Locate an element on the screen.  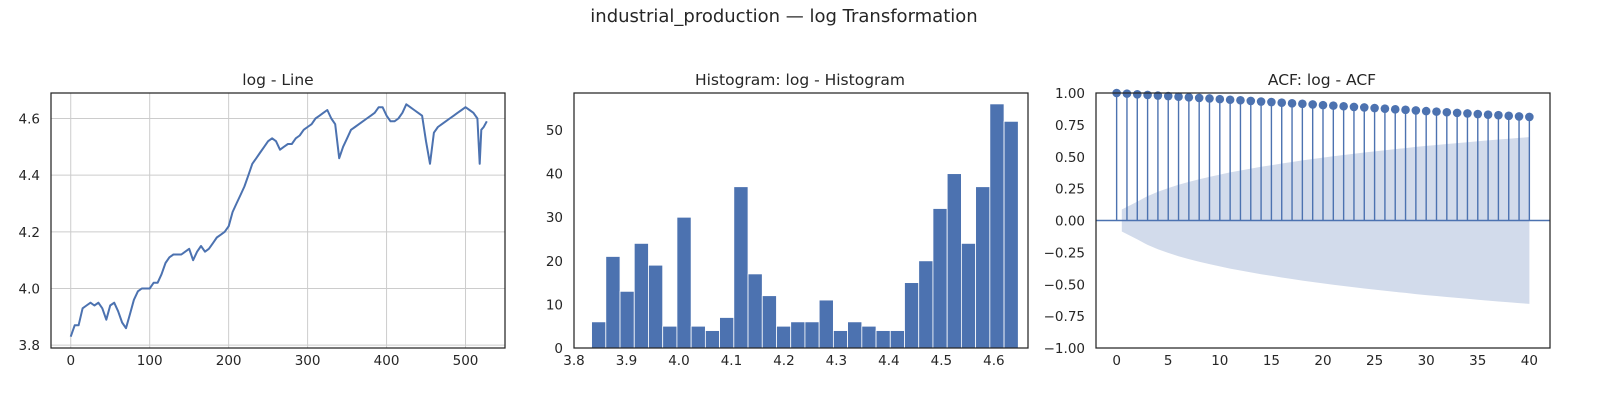
x-tick-label: 500 is located at coordinates (466, 361).